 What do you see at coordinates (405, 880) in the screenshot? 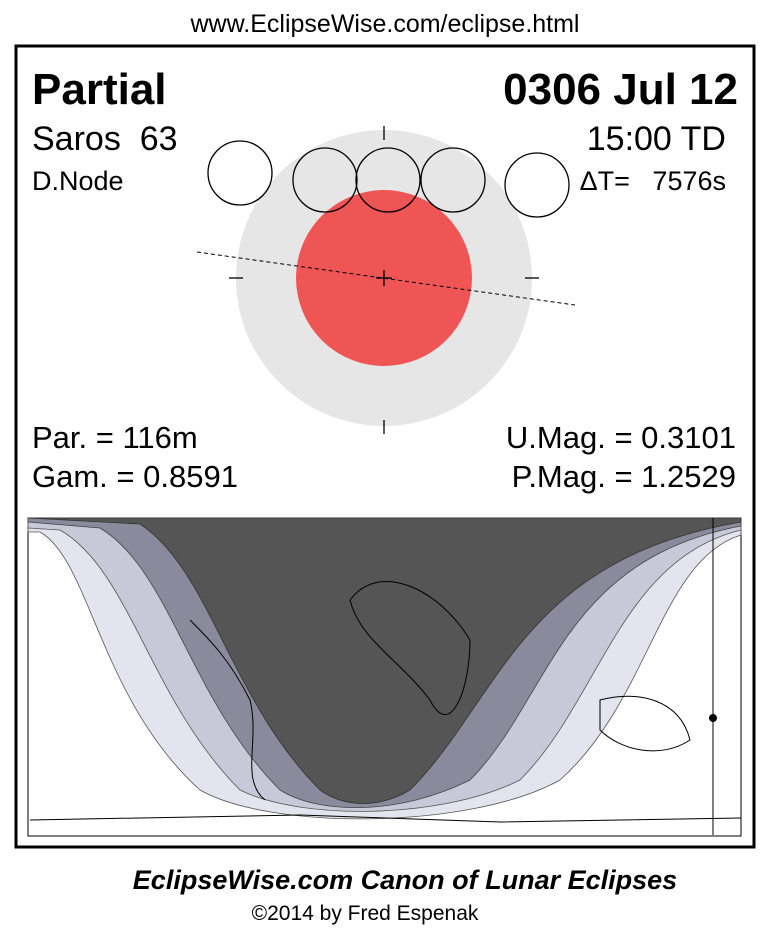
I see `footer-title: EclipseWise.com Canon of Lunar Eclipses` at bounding box center [405, 880].